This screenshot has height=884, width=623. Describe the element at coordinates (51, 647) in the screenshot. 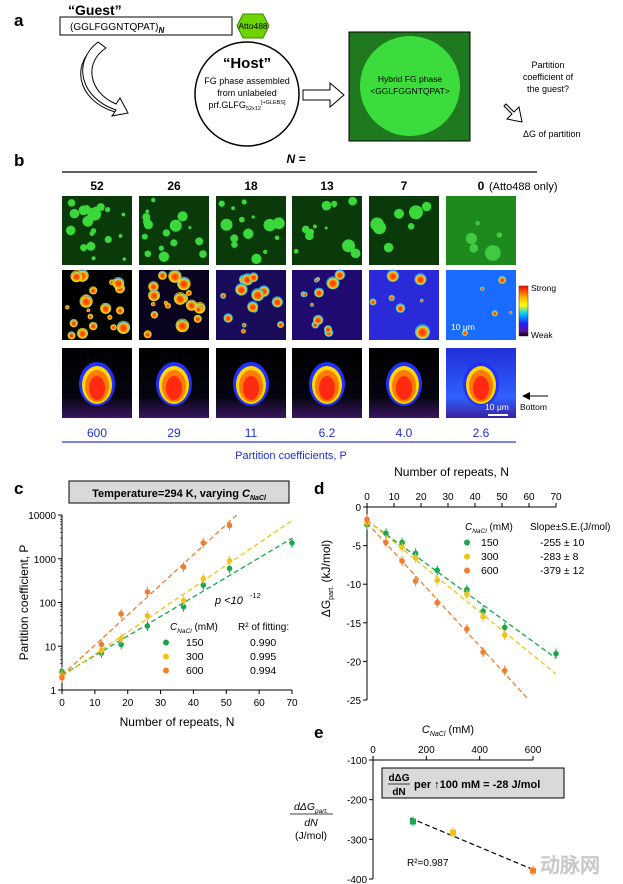

I see `y-tick-label-c: 10` at that location.